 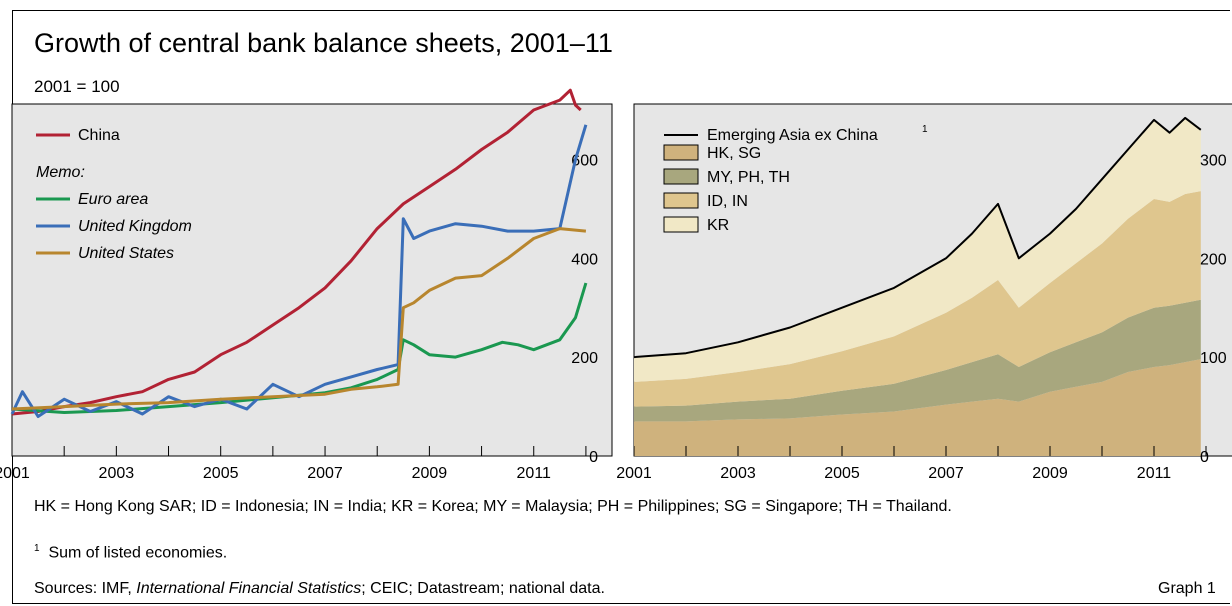 What do you see at coordinates (842, 473) in the screenshot?
I see `right-x-tick-label-2: 2005` at bounding box center [842, 473].